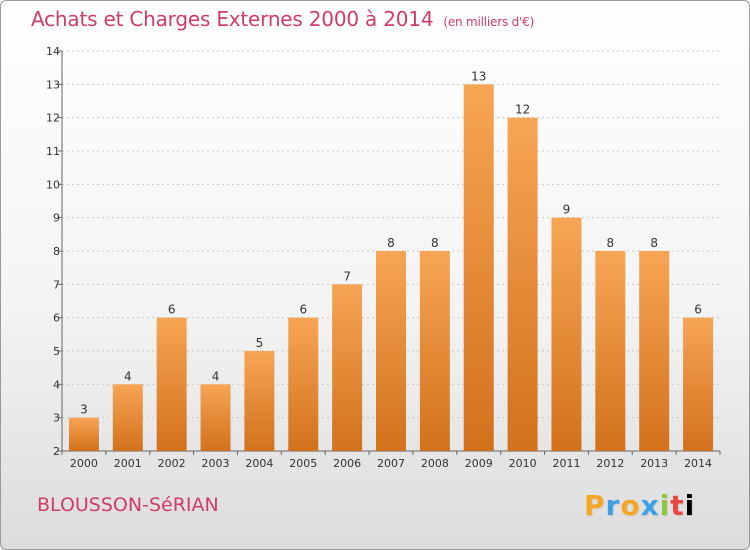 Image resolution: width=750 pixels, height=550 pixels. I want to click on y-tick-label: 2, so click(56, 451).